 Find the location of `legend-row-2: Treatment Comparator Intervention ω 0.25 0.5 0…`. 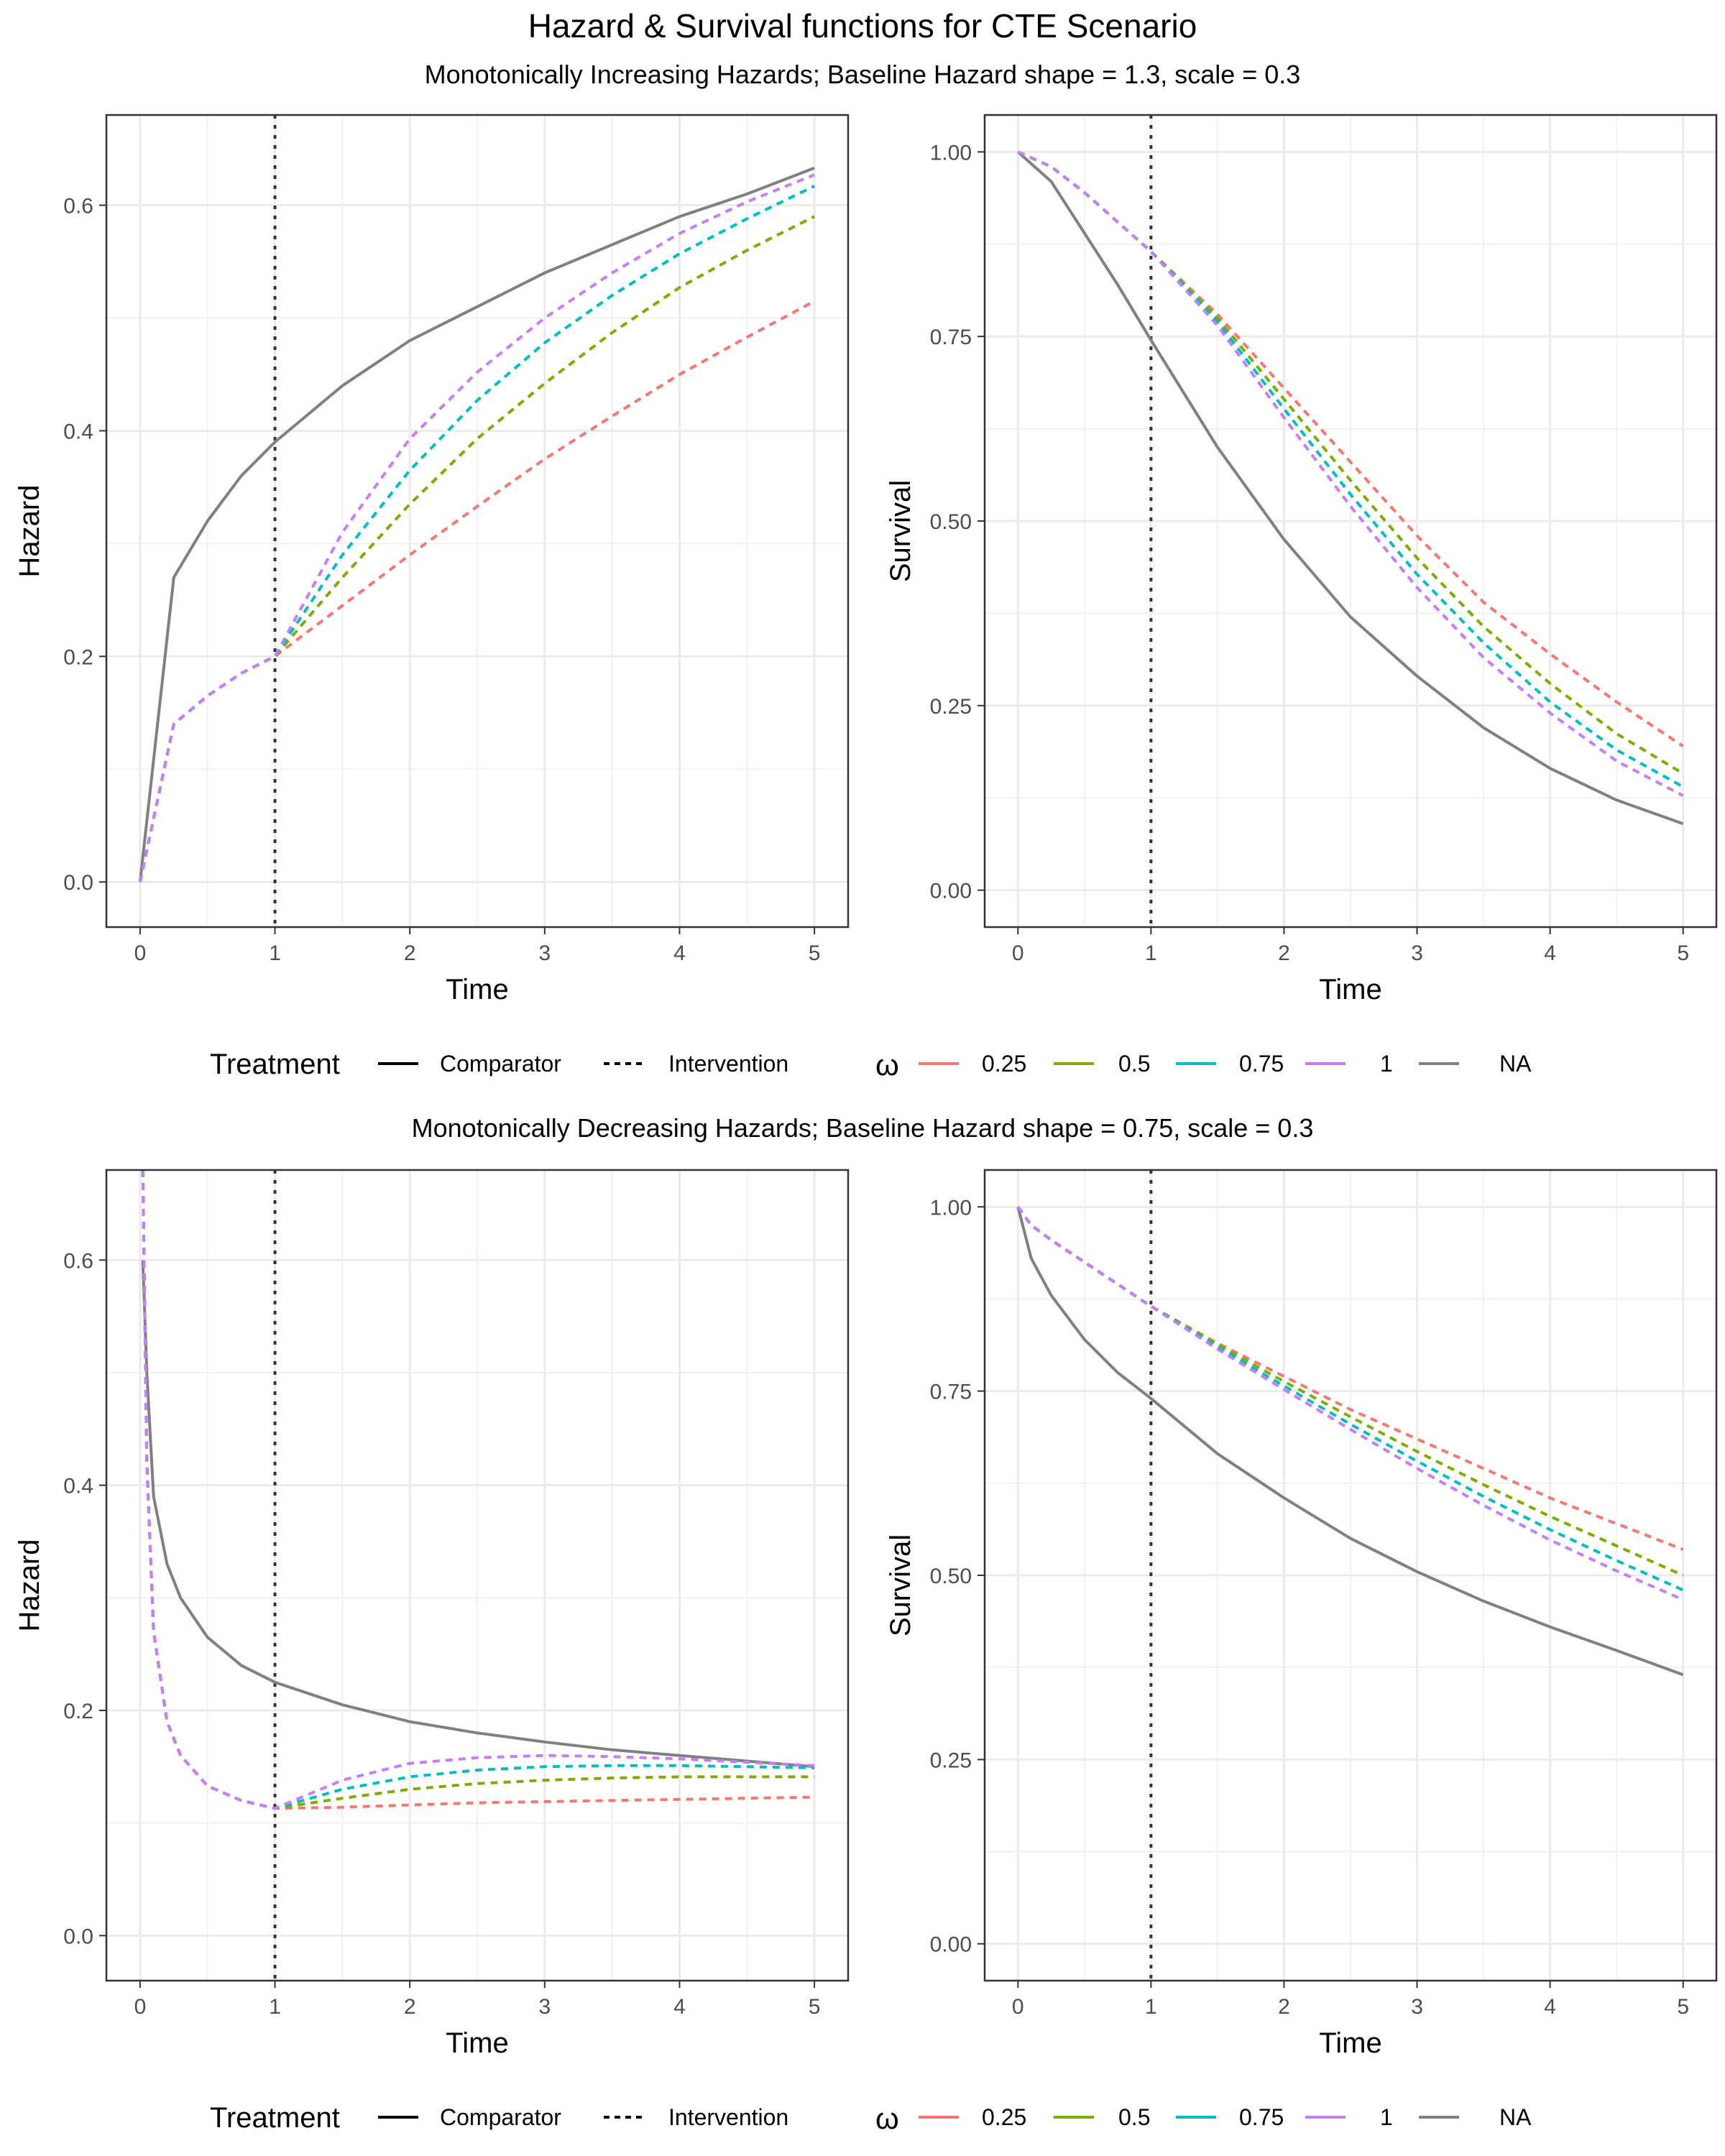

legend-row-2: Treatment Comparator Intervention ω 0.25 0.5 0… is located at coordinates (871, 2118).